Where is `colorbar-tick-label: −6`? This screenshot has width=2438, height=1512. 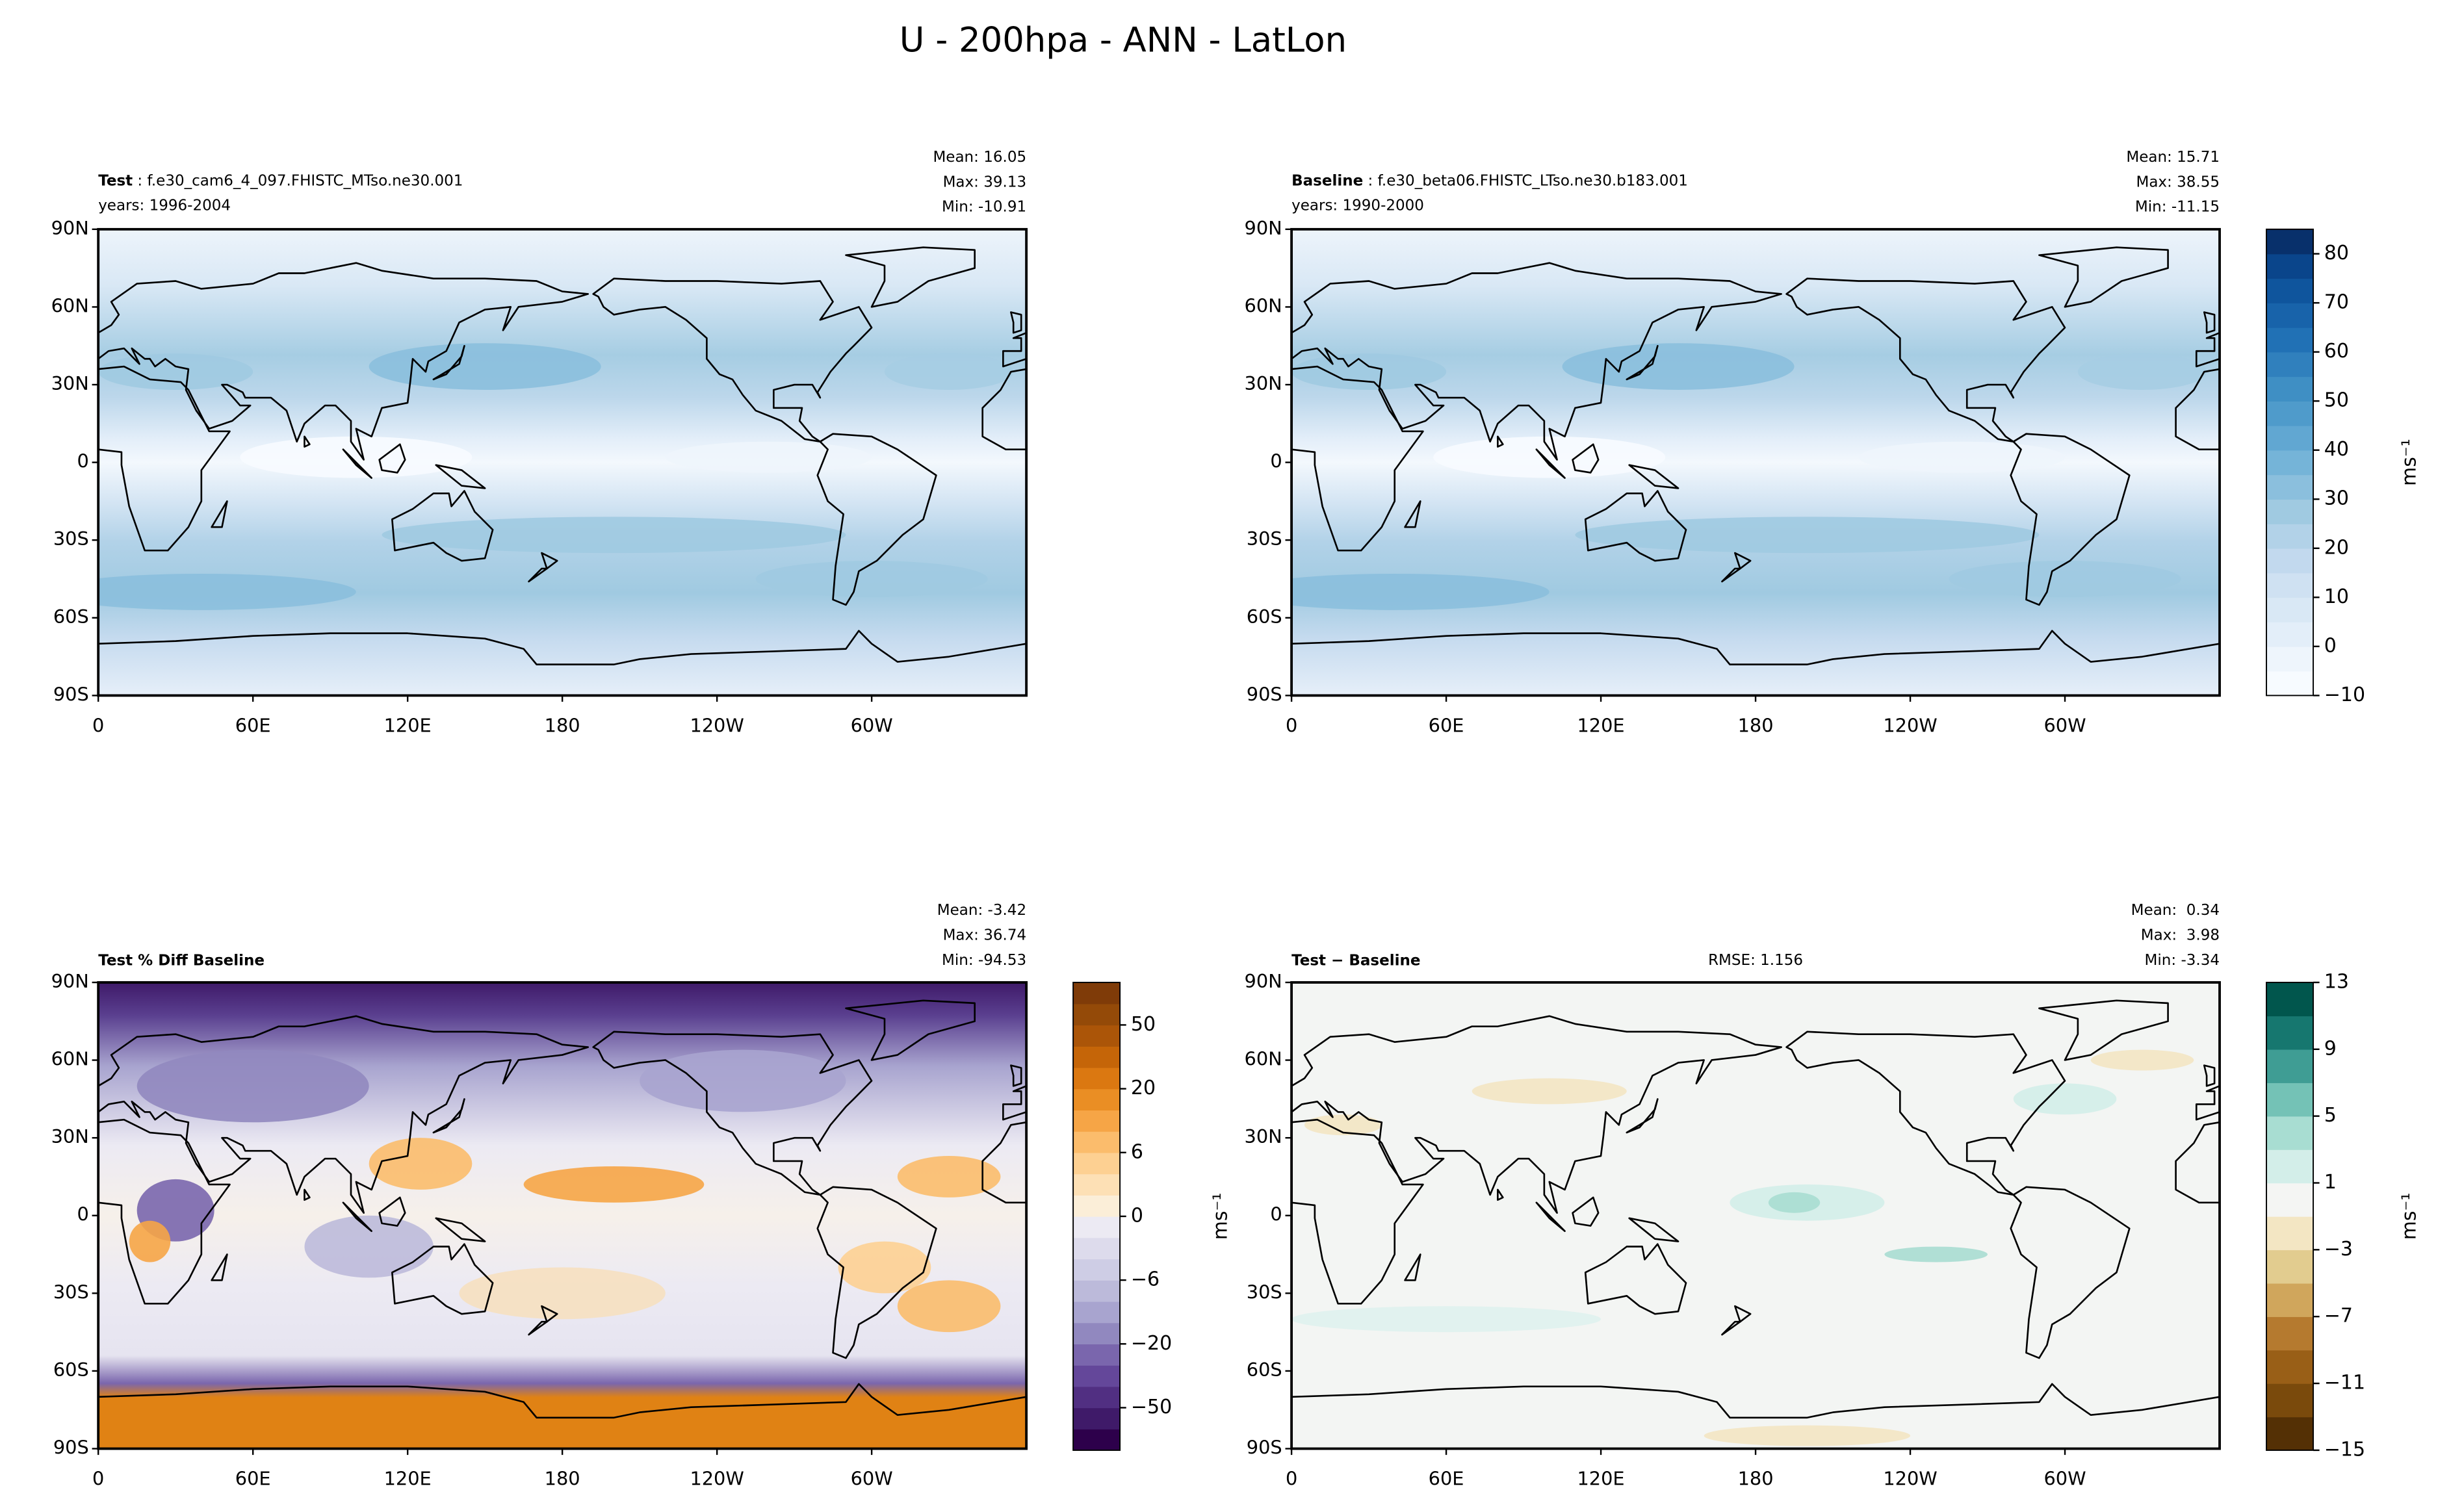
colorbar-tick-label: −6 is located at coordinates (1145, 1279).